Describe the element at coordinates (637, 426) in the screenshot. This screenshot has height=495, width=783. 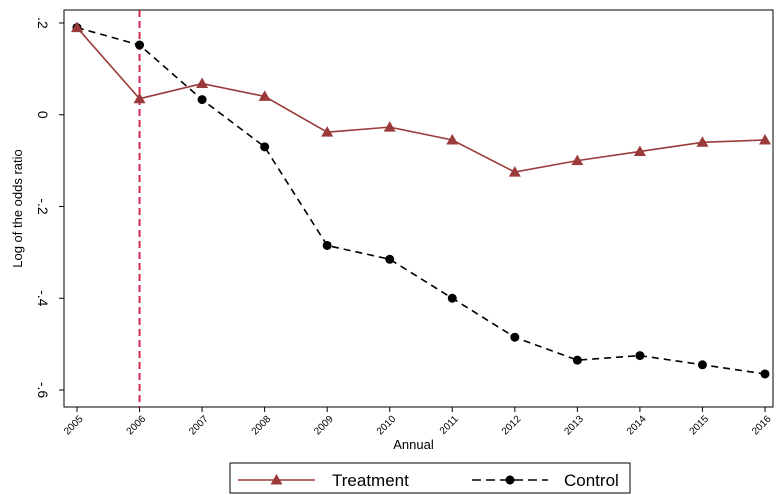
I see `x-tick-label: 2014` at that location.